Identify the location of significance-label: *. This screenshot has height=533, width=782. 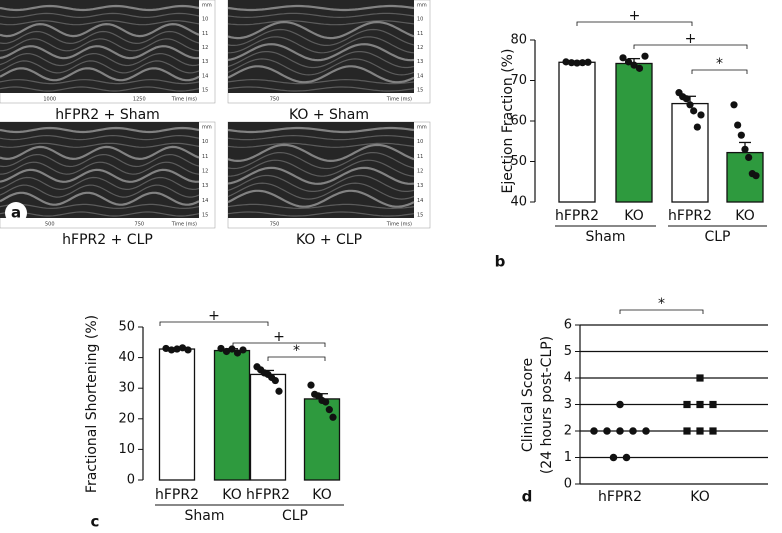
(296, 351).